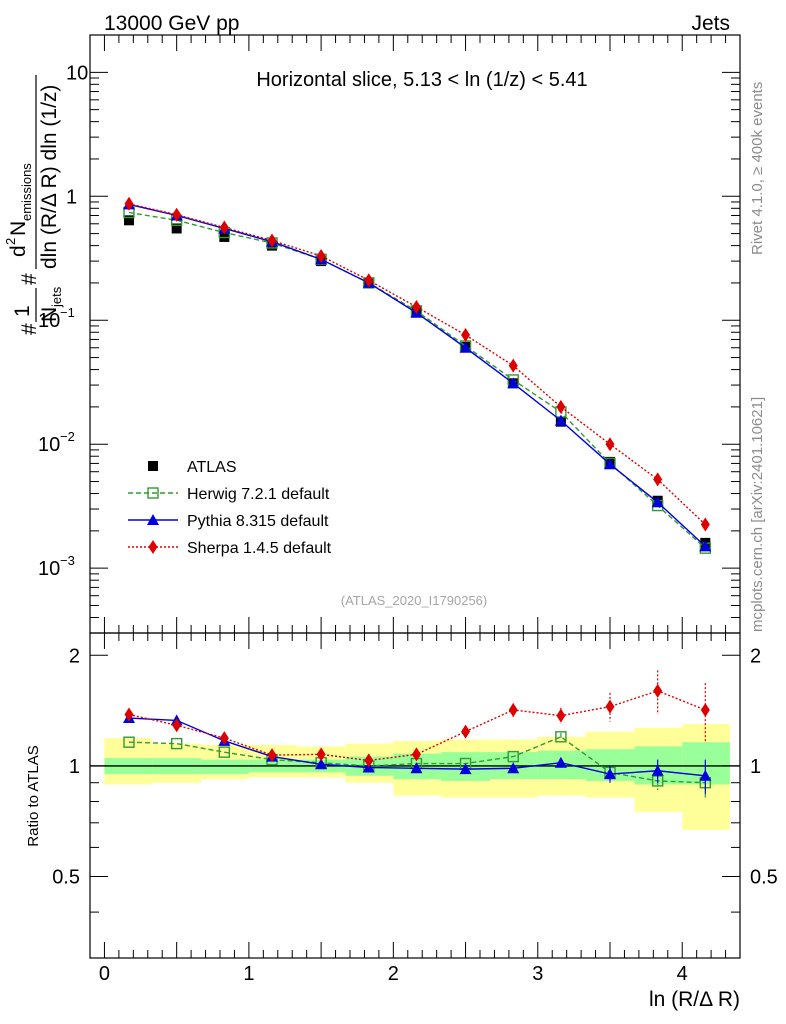  Describe the element at coordinates (393, 974) in the screenshot. I see `x-tick-label: 2` at that location.